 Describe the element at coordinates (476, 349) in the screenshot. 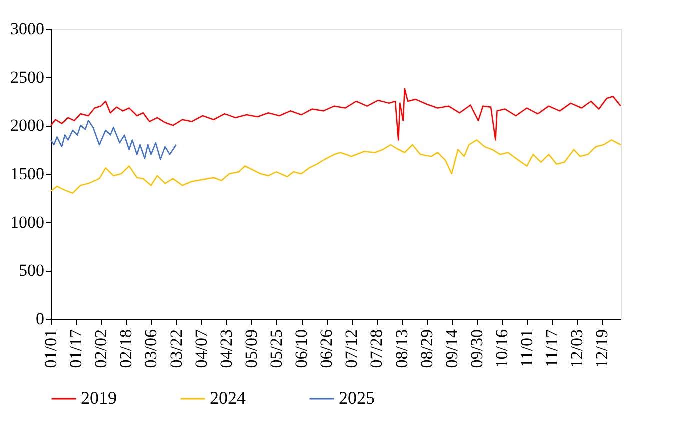

I see `x-tick-label: 09/30` at that location.